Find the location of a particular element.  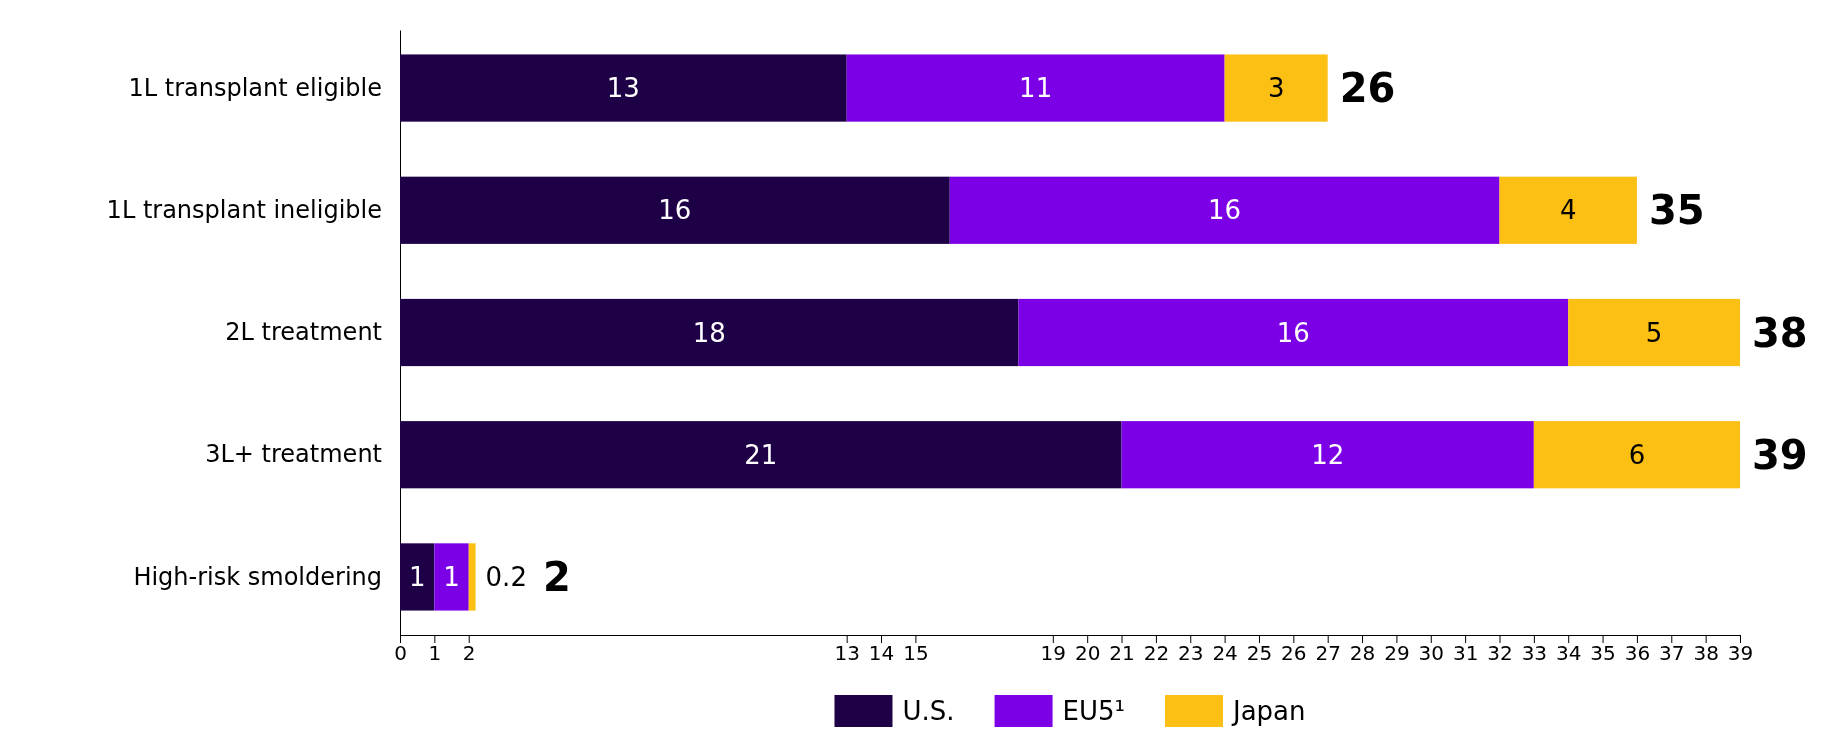

data-label: 4 is located at coordinates (1568, 210).